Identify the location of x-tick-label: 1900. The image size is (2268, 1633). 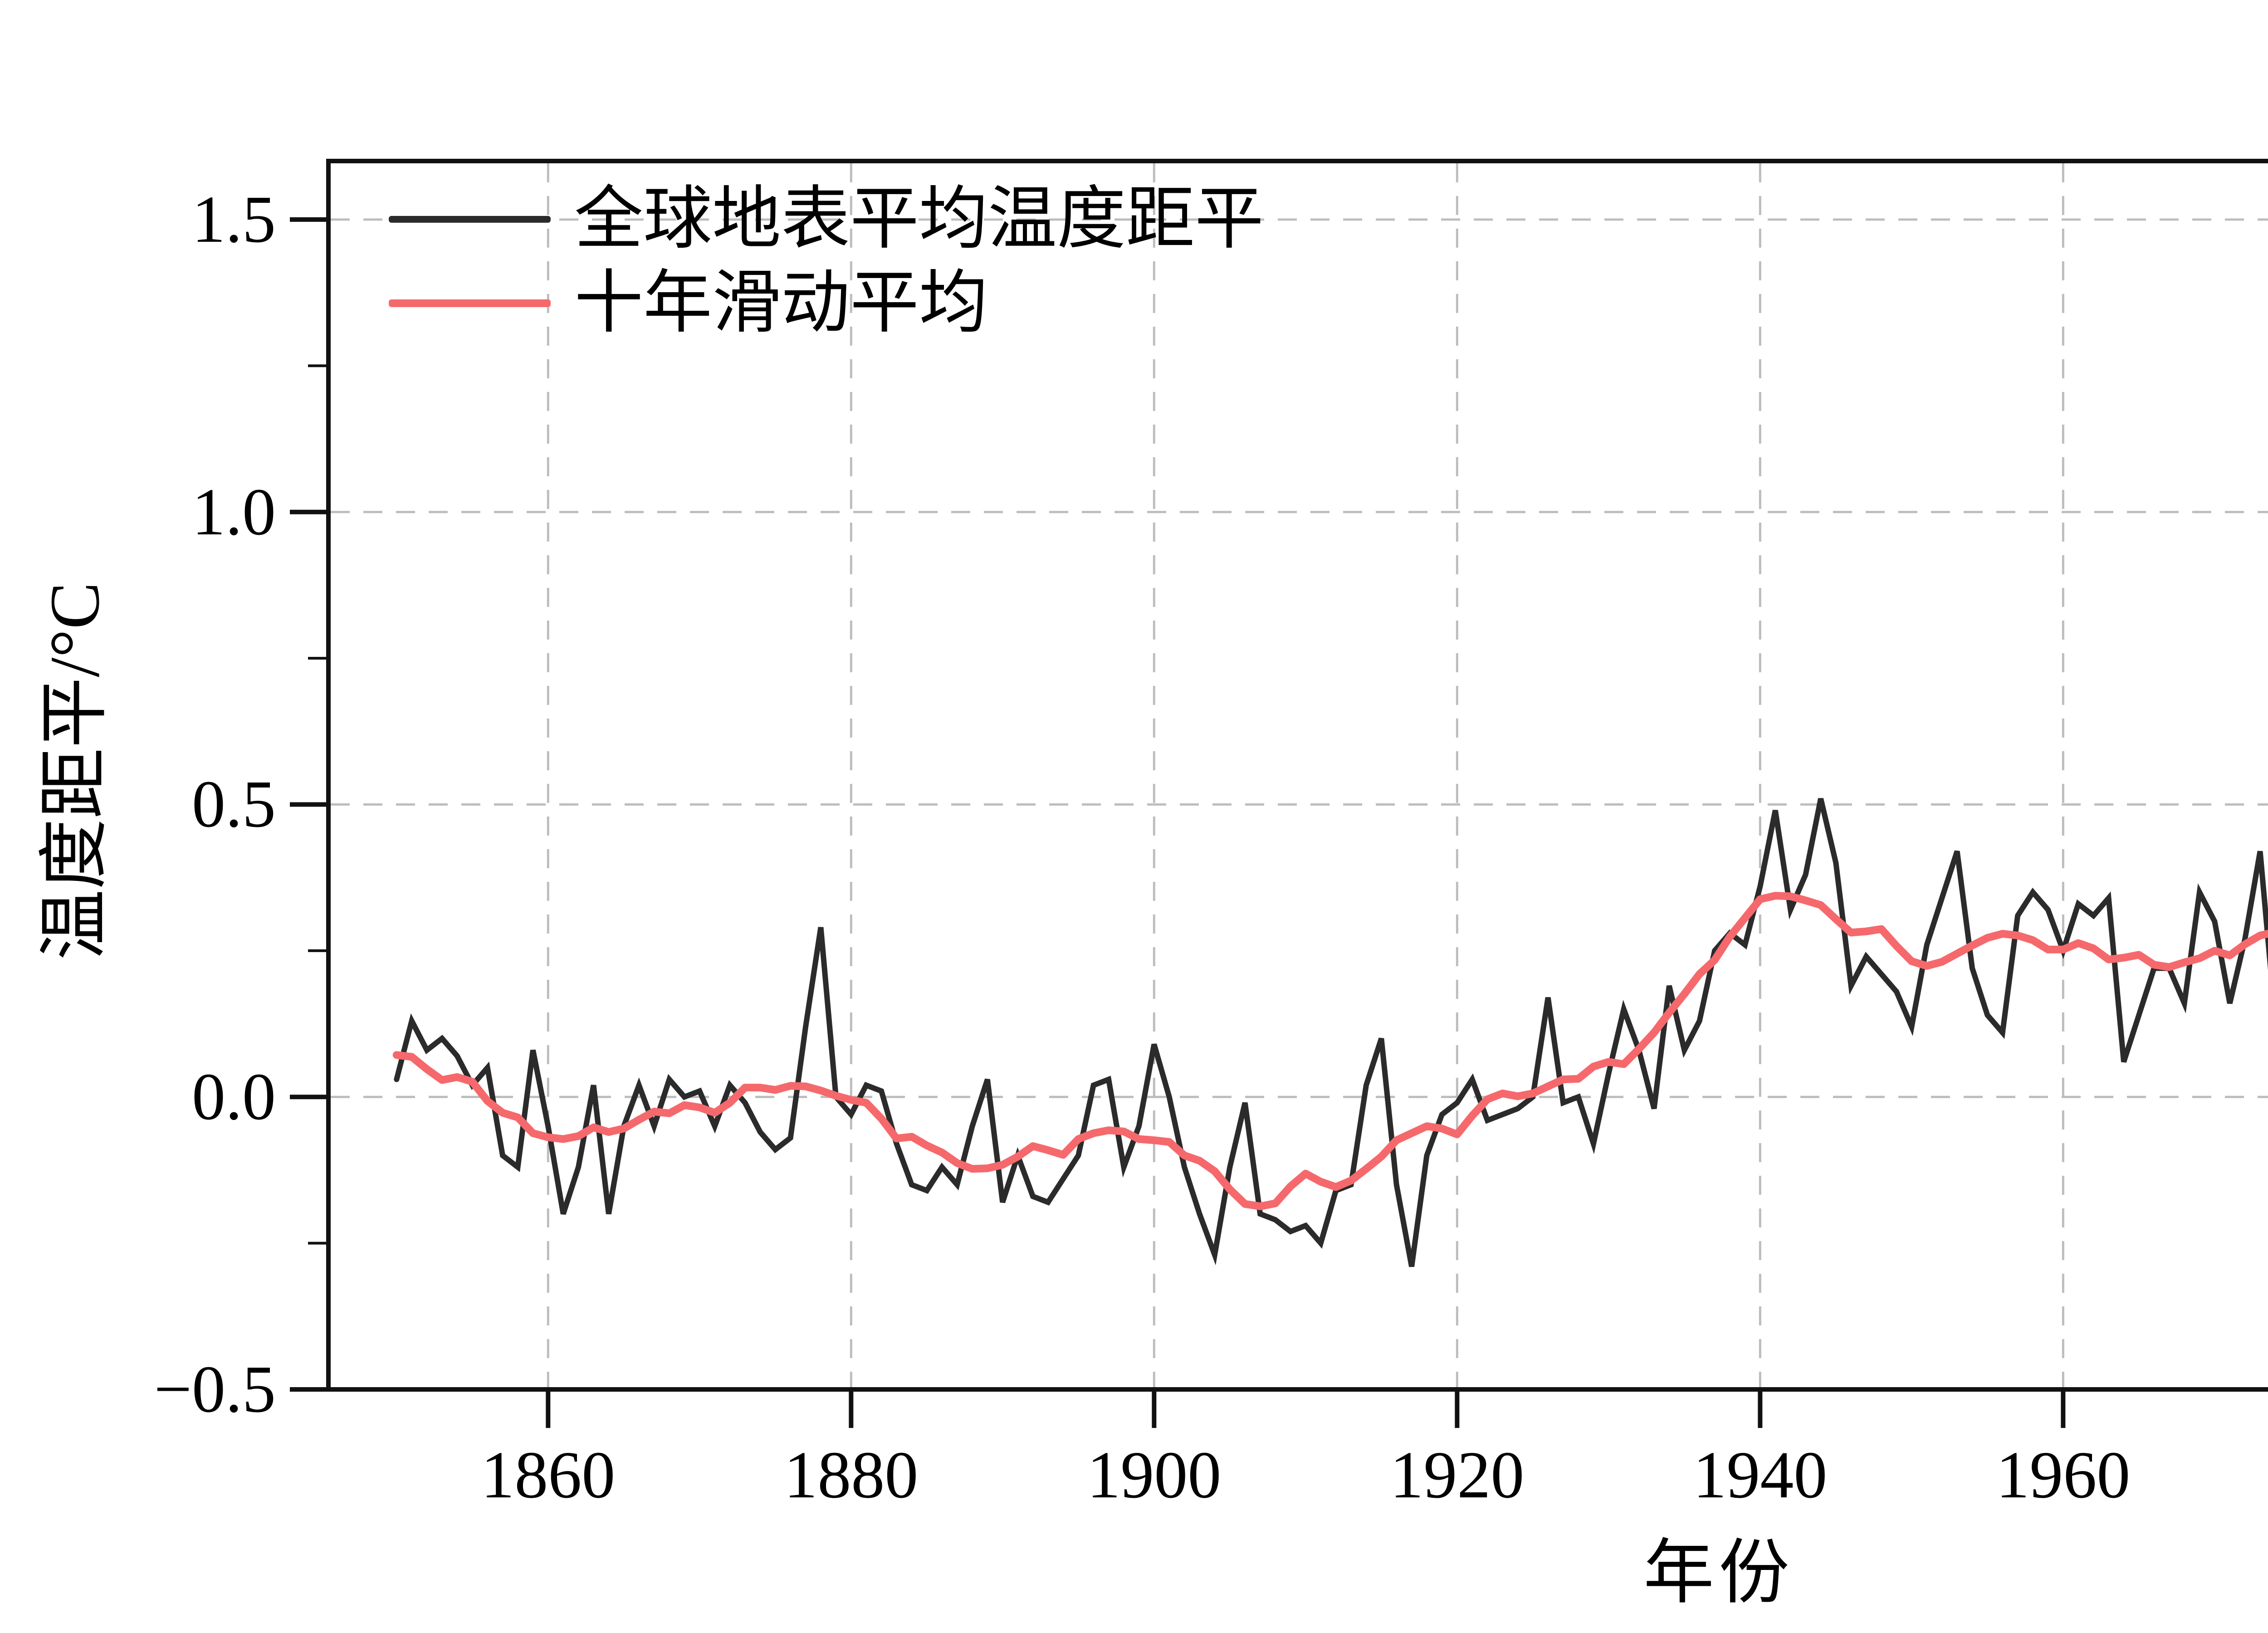
(1154, 1475).